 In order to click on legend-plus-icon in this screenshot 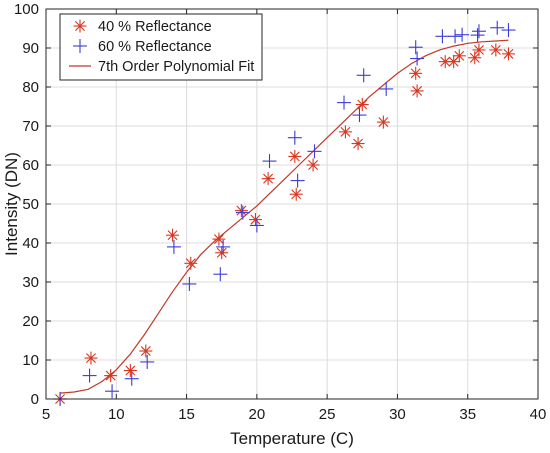, I will do `click(80, 46)`.